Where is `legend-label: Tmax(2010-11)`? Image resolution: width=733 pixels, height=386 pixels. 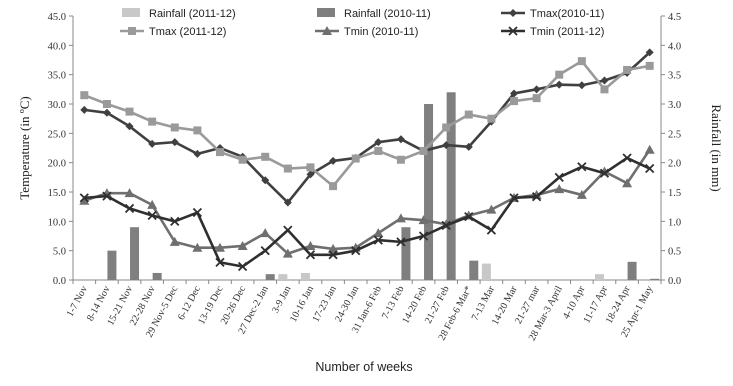
legend-label: Tmax(2010-11) is located at coordinates (567, 14).